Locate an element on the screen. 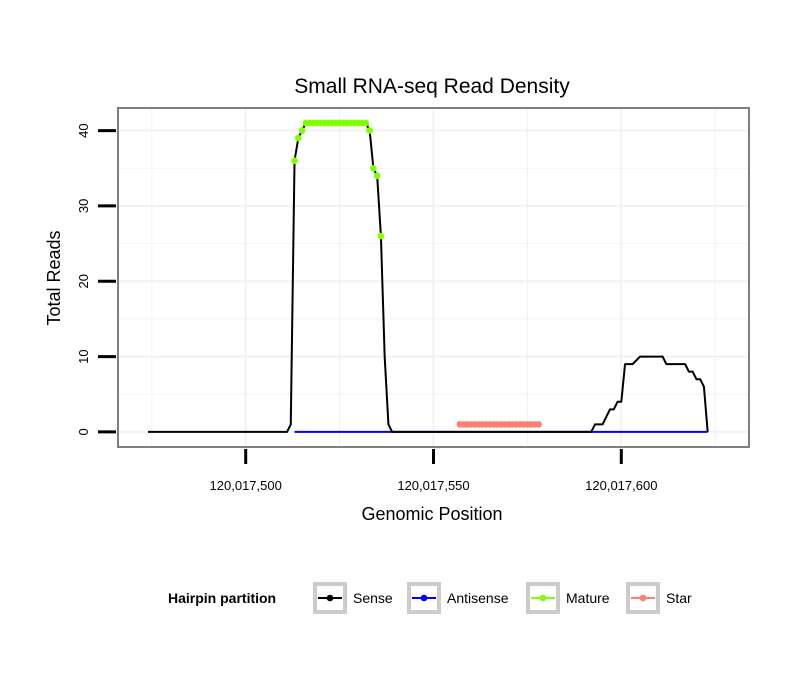 Image resolution: width=810 pixels, height=690 pixels. x-tick-label: 120,017,500 is located at coordinates (246, 485).